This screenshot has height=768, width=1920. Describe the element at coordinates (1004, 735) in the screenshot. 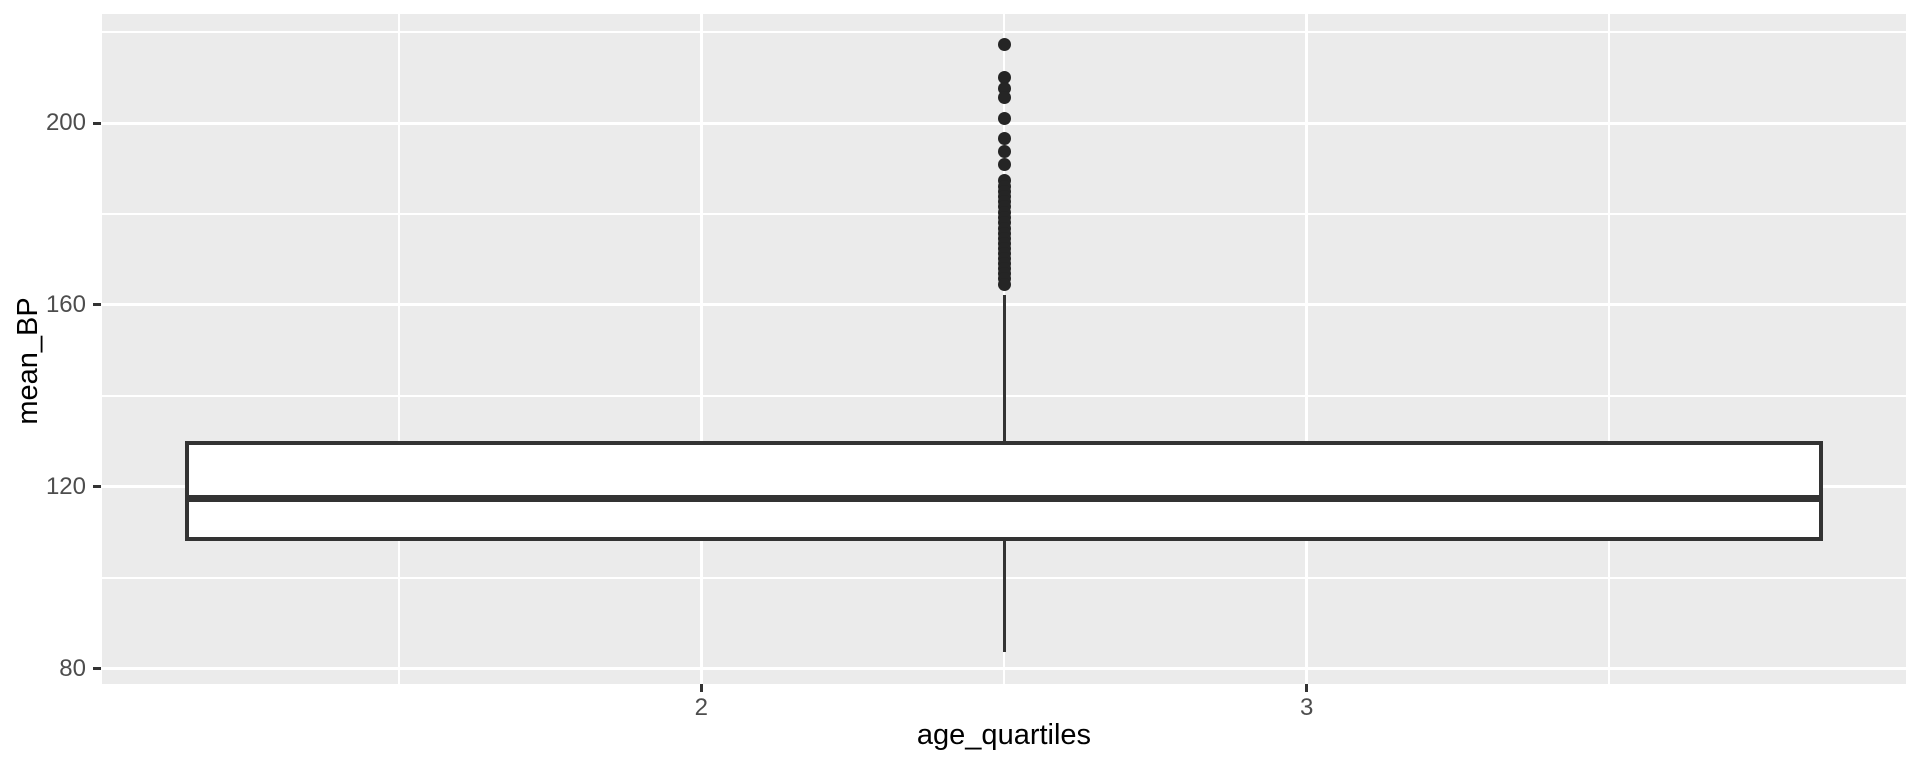

I see `x-axis-title: age_quartiles` at that location.